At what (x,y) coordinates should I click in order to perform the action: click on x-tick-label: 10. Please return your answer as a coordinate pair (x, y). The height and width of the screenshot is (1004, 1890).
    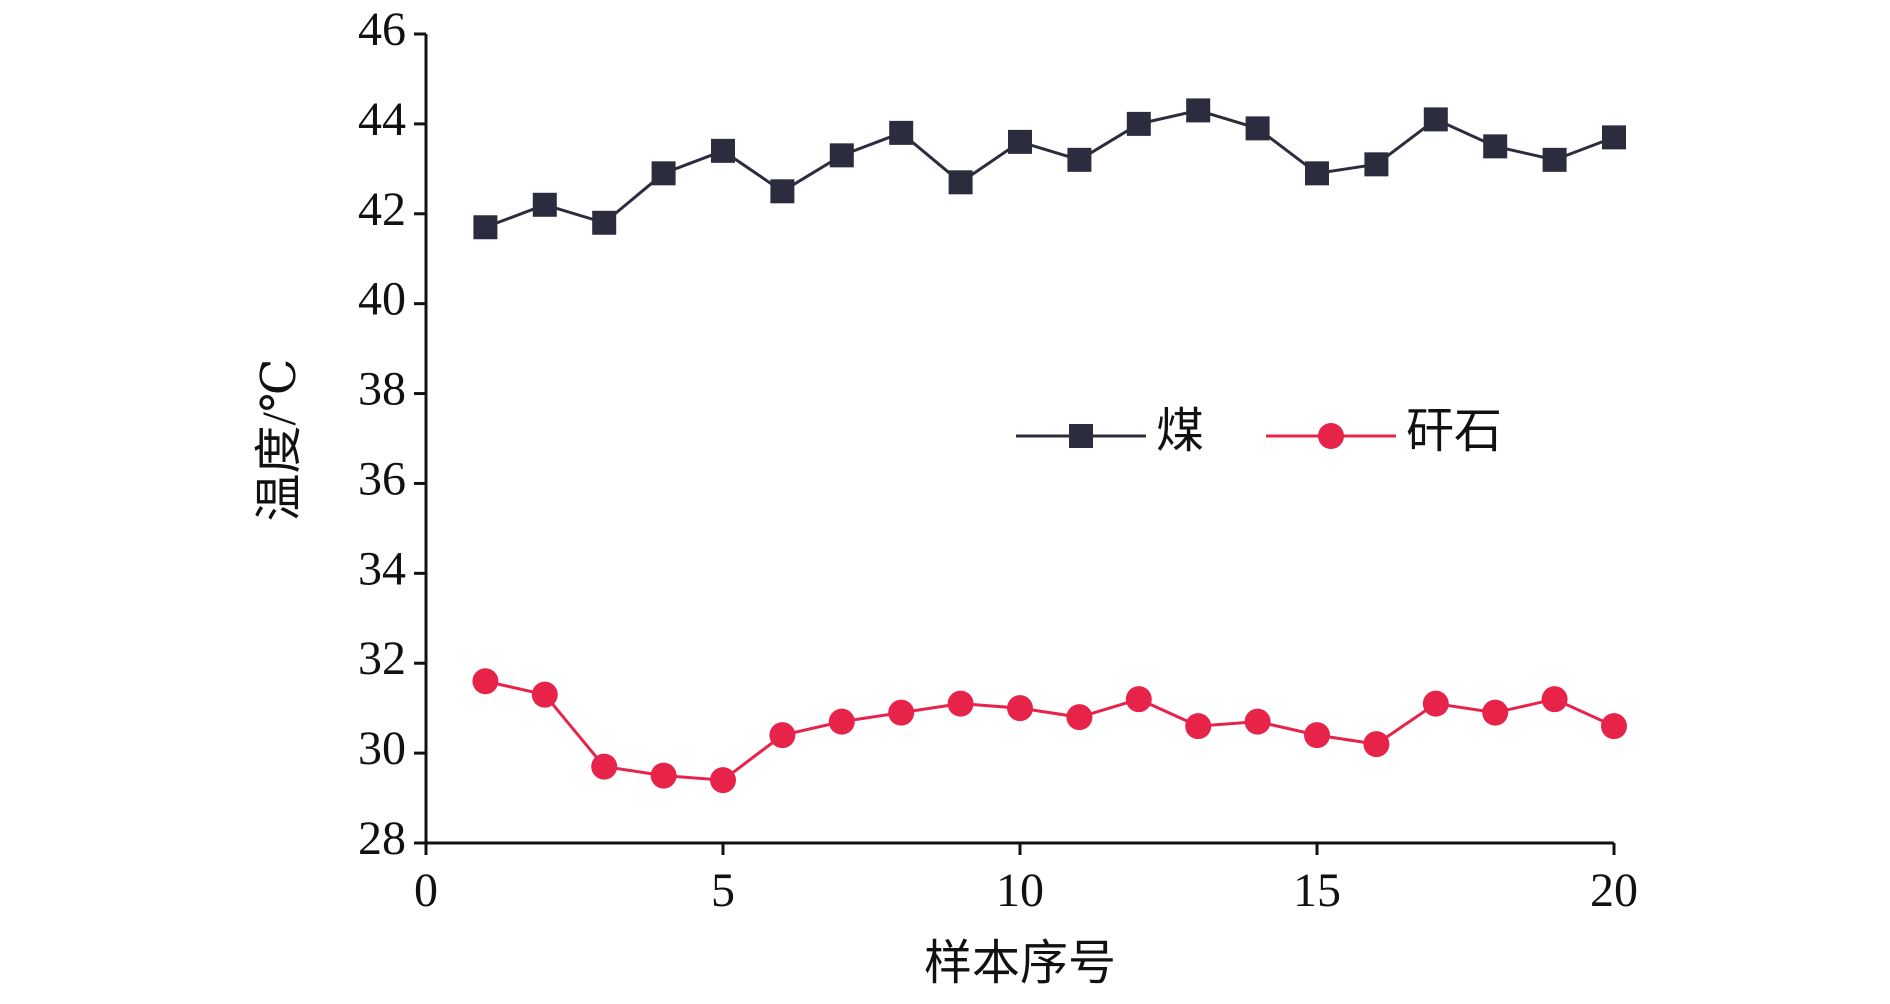
    Looking at the image, I should click on (1020, 890).